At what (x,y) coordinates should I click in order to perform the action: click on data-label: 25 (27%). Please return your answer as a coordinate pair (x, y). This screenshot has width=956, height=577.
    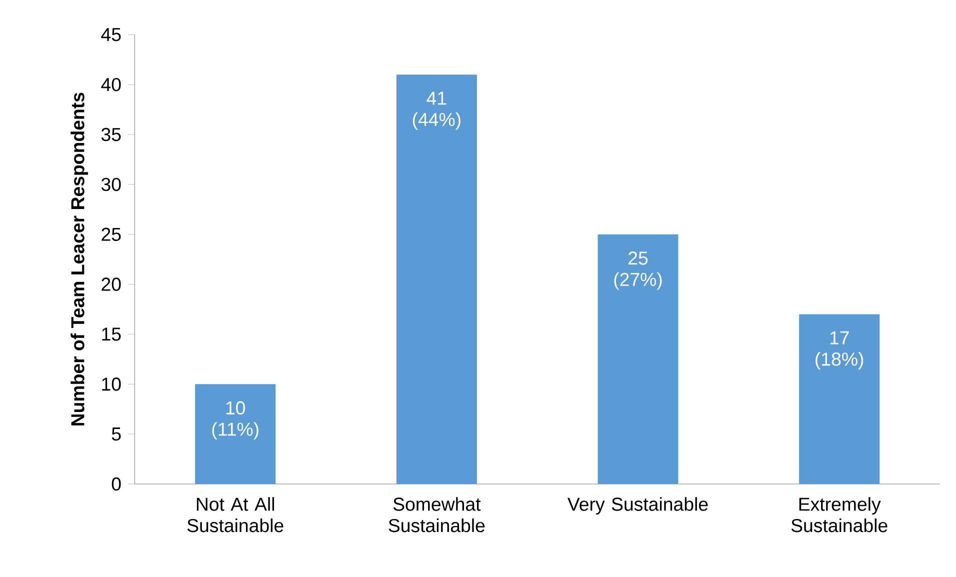
    Looking at the image, I should click on (638, 270).